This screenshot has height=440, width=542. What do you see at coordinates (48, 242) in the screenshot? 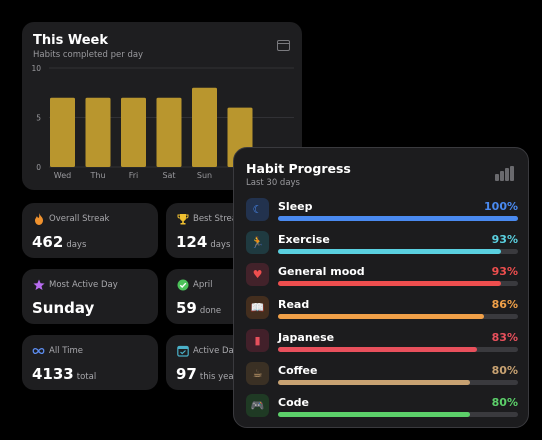
I see `stat-value: 462` at bounding box center [48, 242].